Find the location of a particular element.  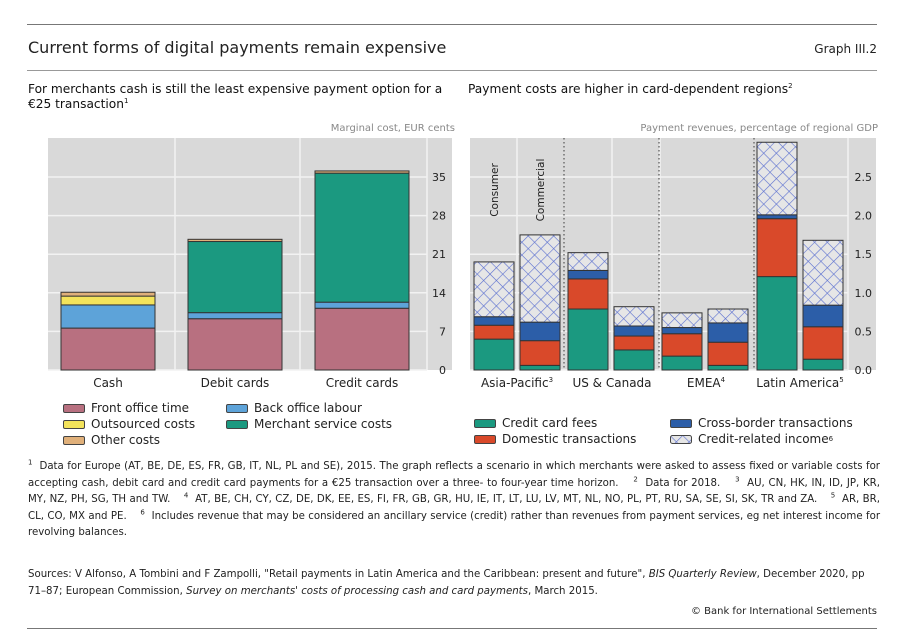

y-tick-label: 35 is located at coordinates (439, 177).